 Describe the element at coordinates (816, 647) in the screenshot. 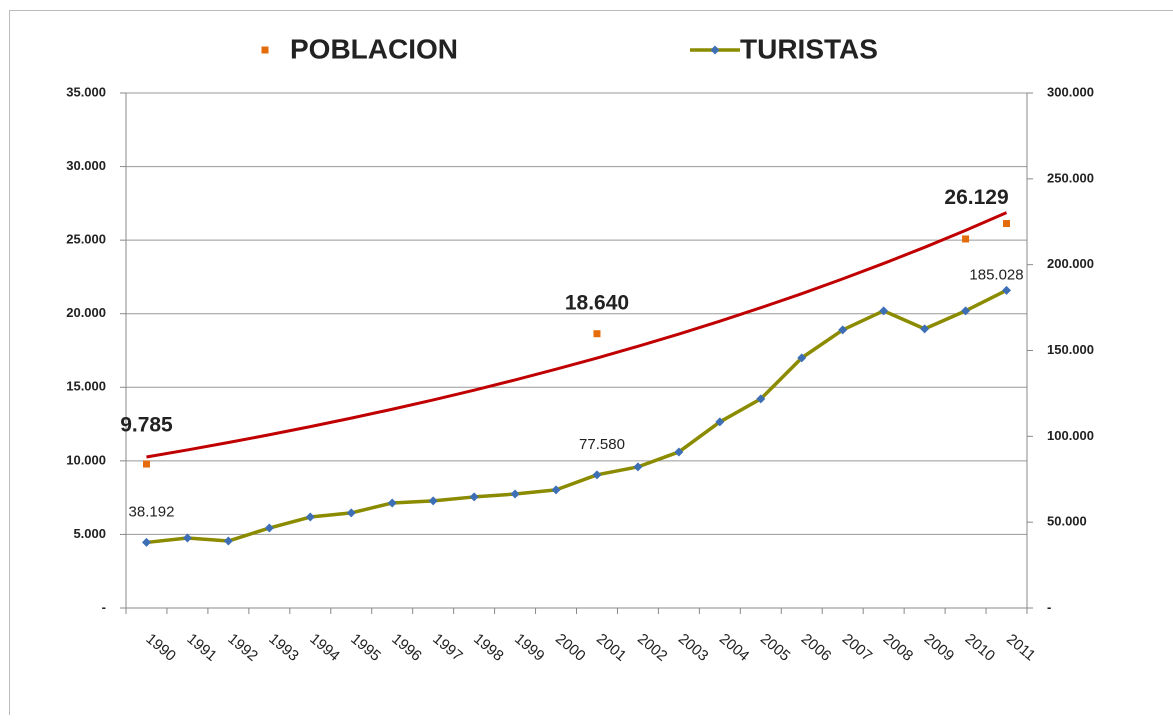

I see `x-tick-label: 2006` at that location.